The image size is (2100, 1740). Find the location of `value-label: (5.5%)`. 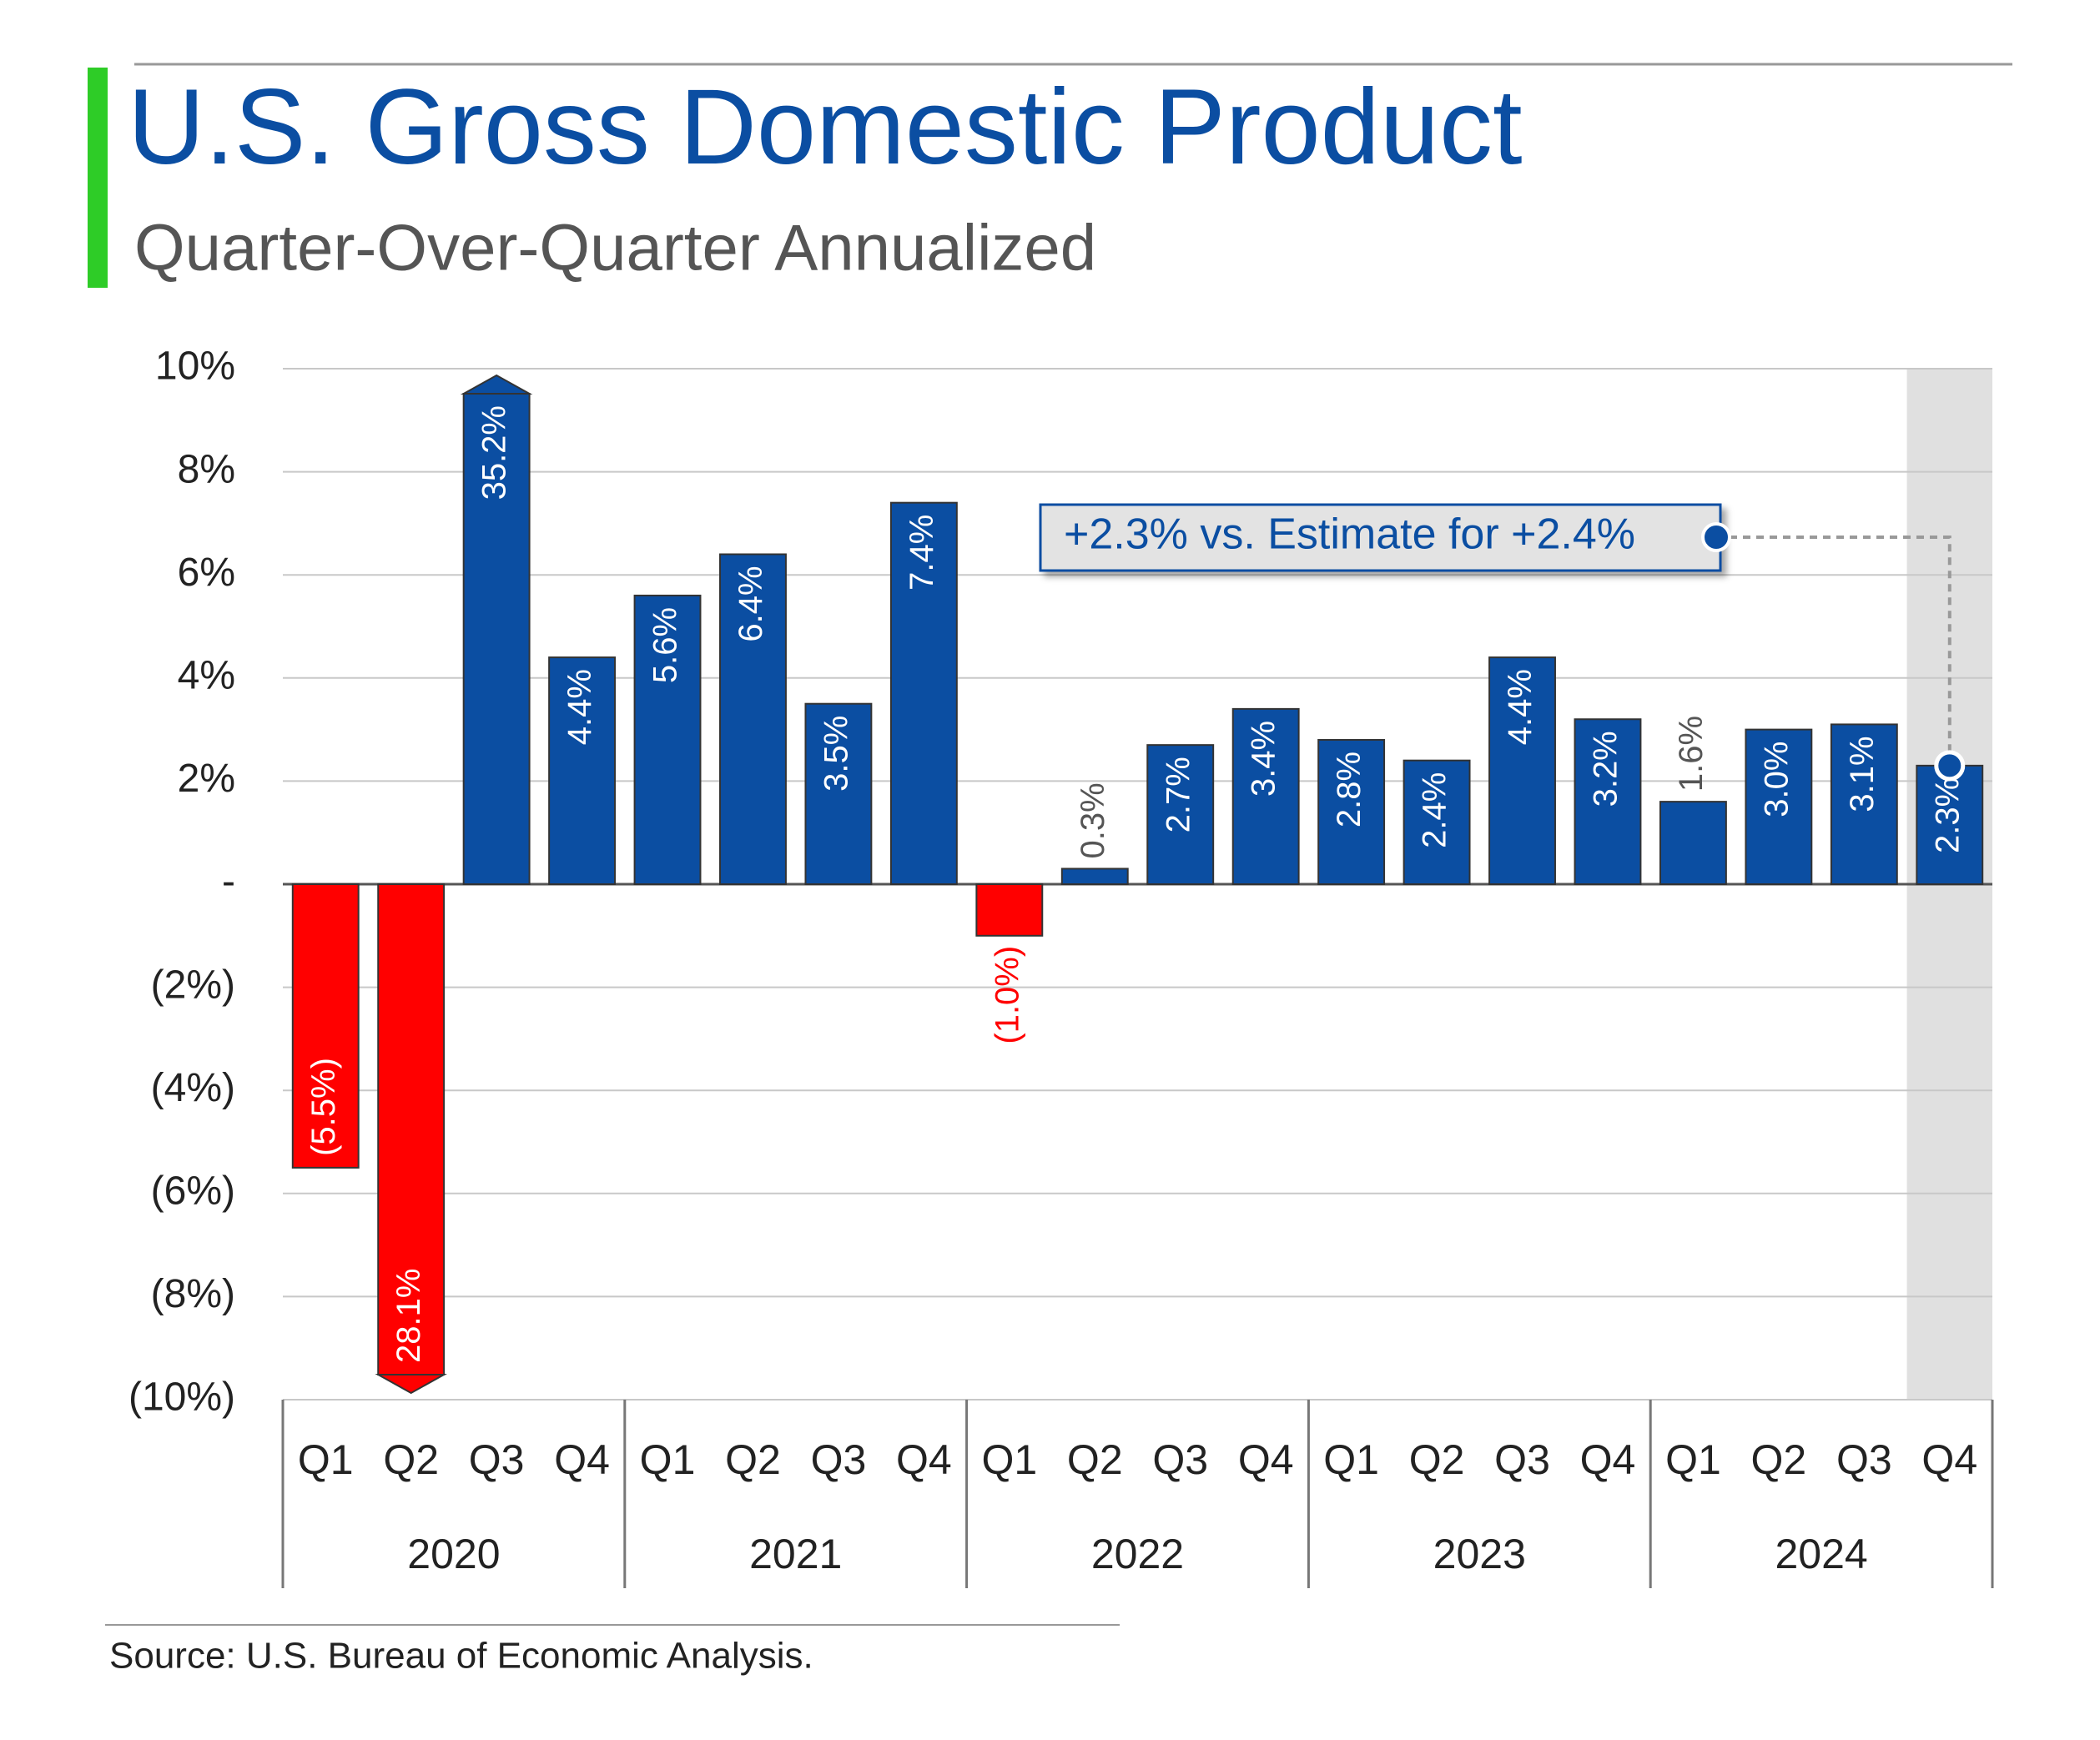

value-label: (5.5%) is located at coordinates (323, 1107).